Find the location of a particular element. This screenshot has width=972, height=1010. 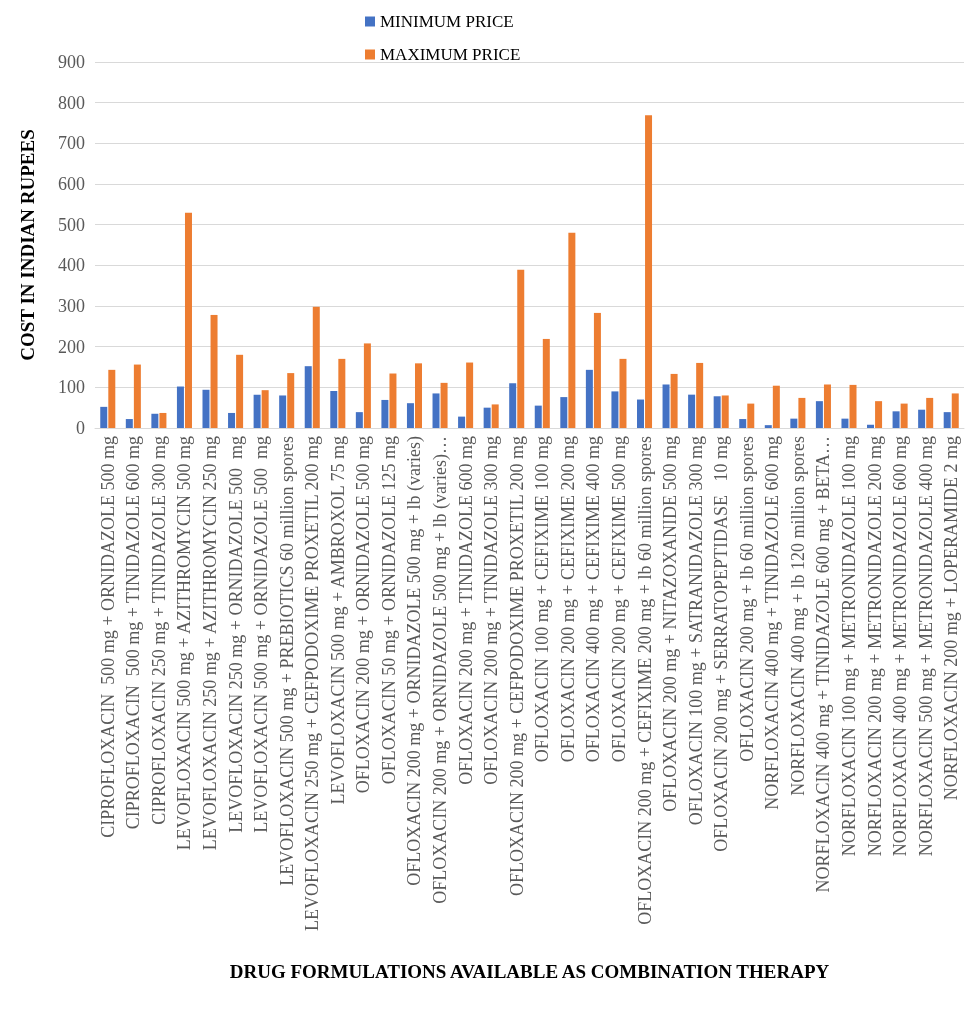

x-tick-label: LEVOFLOXACIN 250 mg + CEFPODOXIME PROXETIL 200 mg is located at coordinates (312, 683).